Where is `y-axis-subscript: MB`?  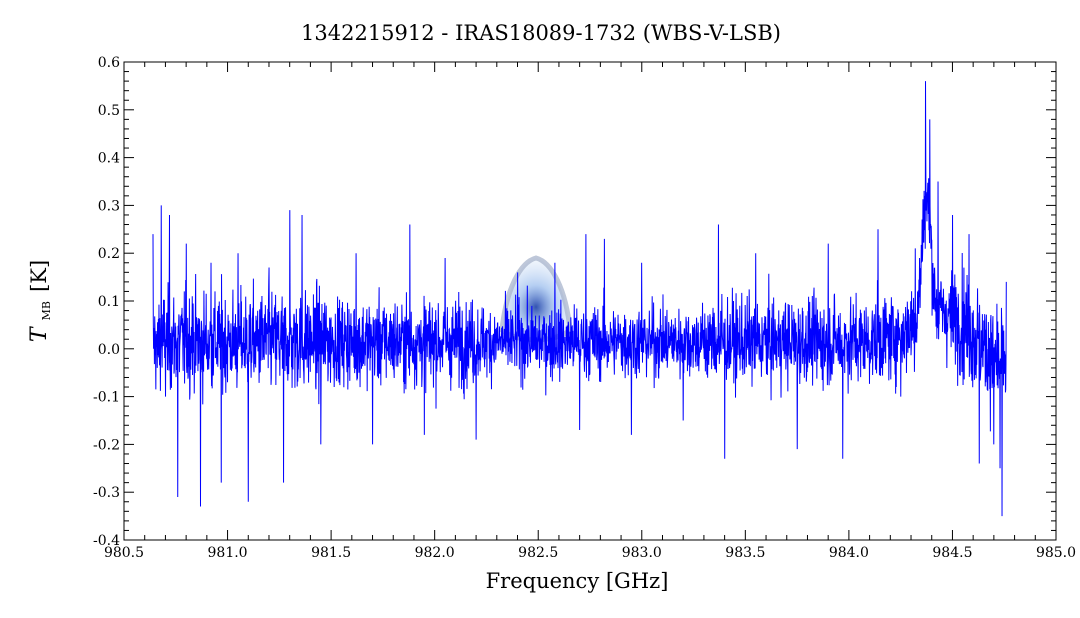
y-axis-subscript: MB is located at coordinates (46, 310).